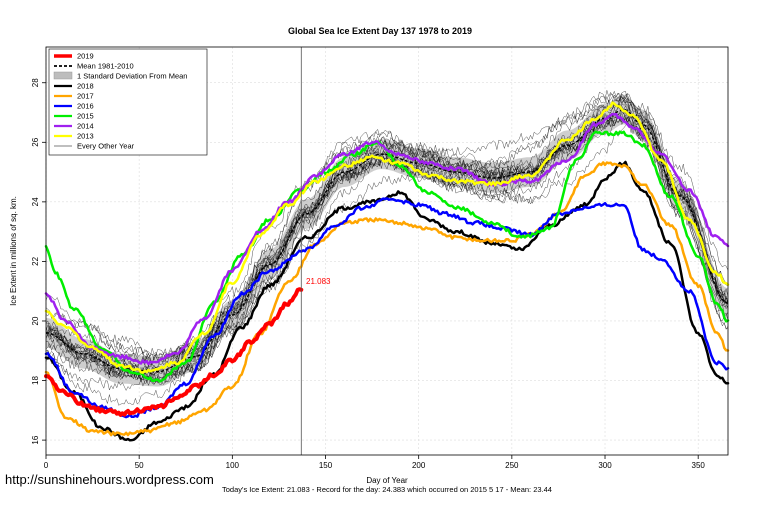 The width and height of the screenshot is (760, 506). What do you see at coordinates (35, 141) in the screenshot?
I see `y-tick-label: 26` at bounding box center [35, 141].